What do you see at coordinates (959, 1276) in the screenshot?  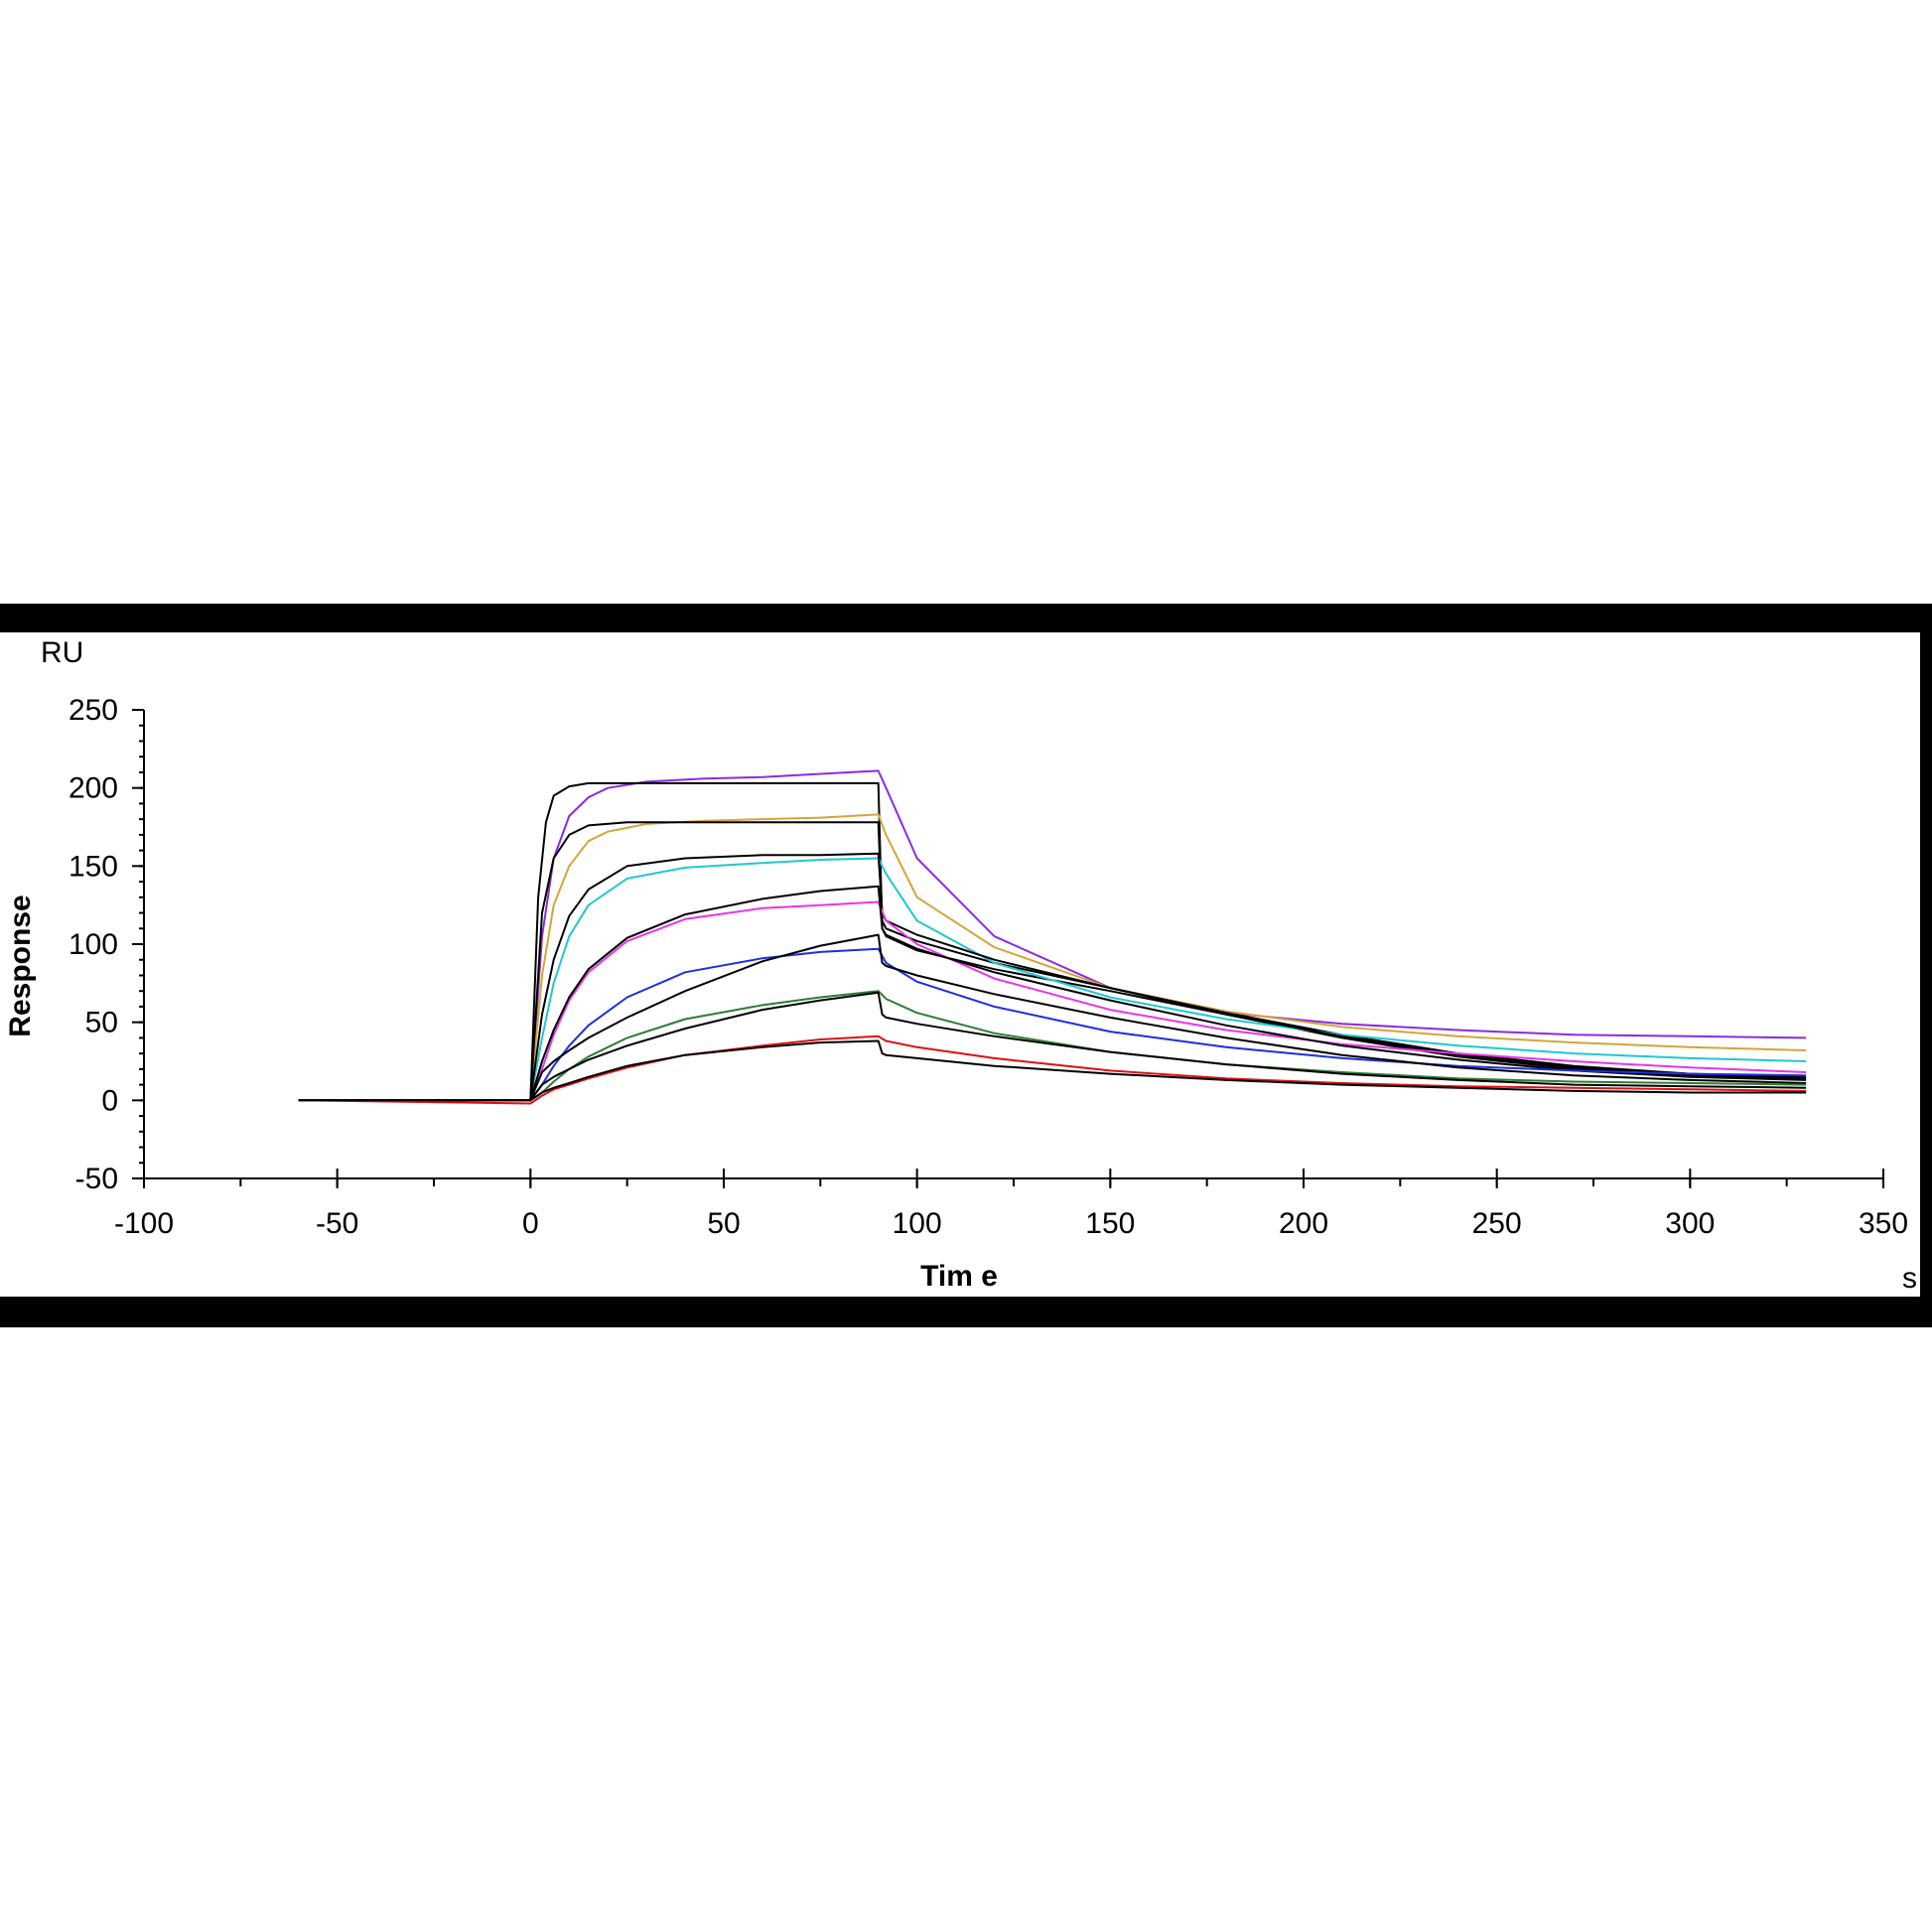 I see `x-axis-title: Tim e` at bounding box center [959, 1276].